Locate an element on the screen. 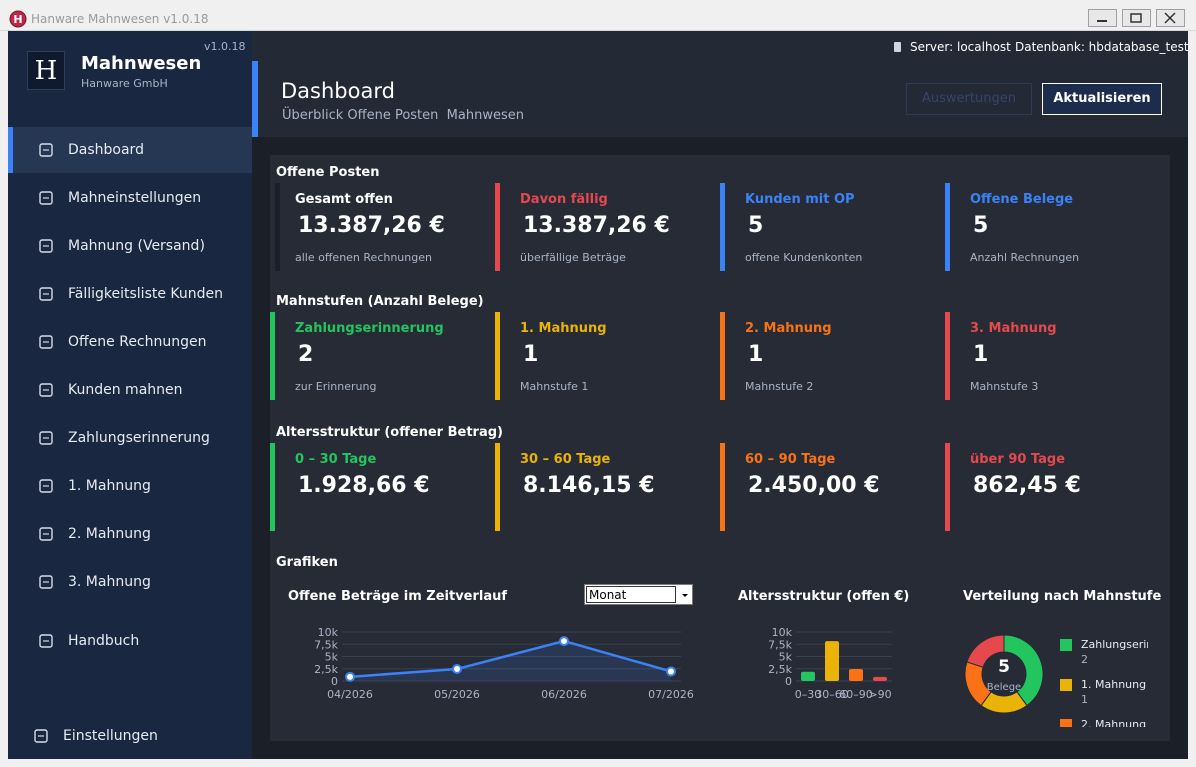 The image size is (1196, 767). x-tick-label: 04/2026 is located at coordinates (350, 694).